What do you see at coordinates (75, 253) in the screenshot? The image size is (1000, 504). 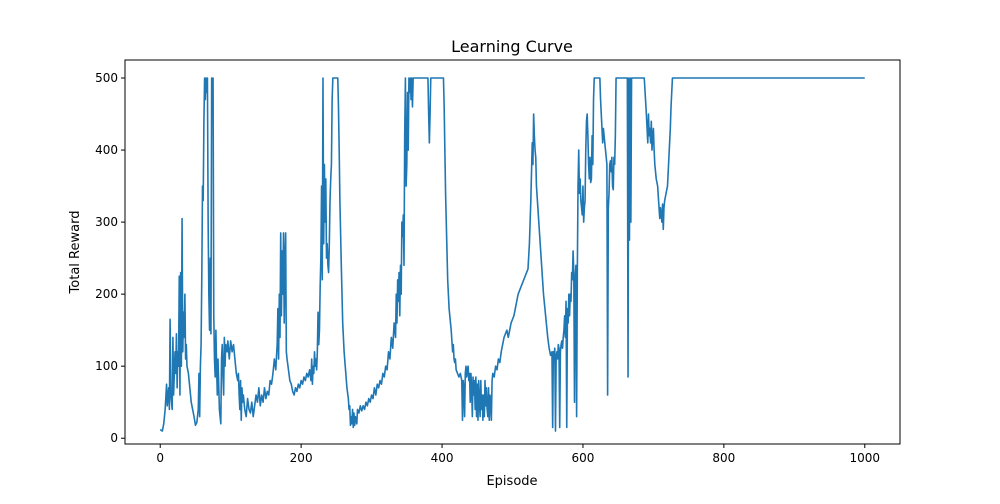 I see `y-axis-label: Total Reward` at bounding box center [75, 253].